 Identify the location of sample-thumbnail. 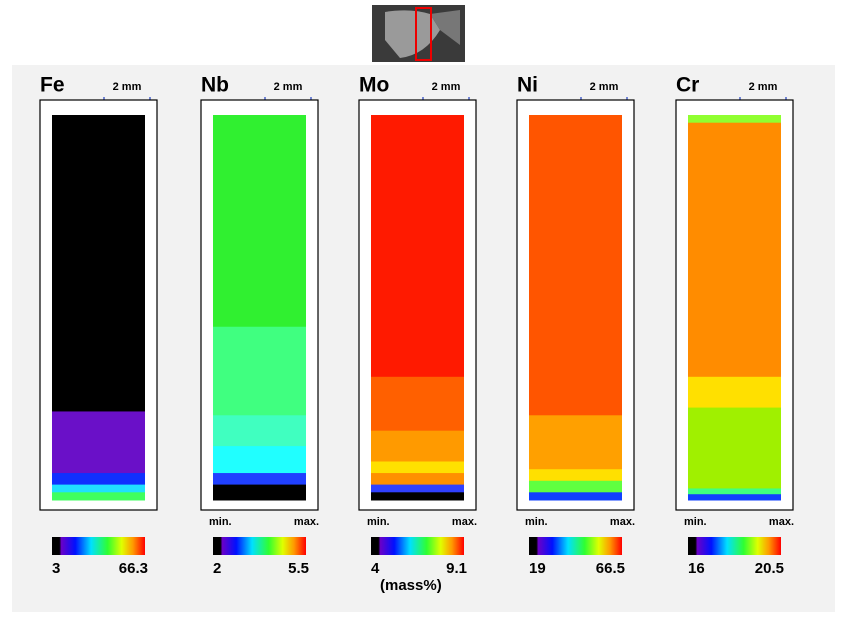
(418, 33).